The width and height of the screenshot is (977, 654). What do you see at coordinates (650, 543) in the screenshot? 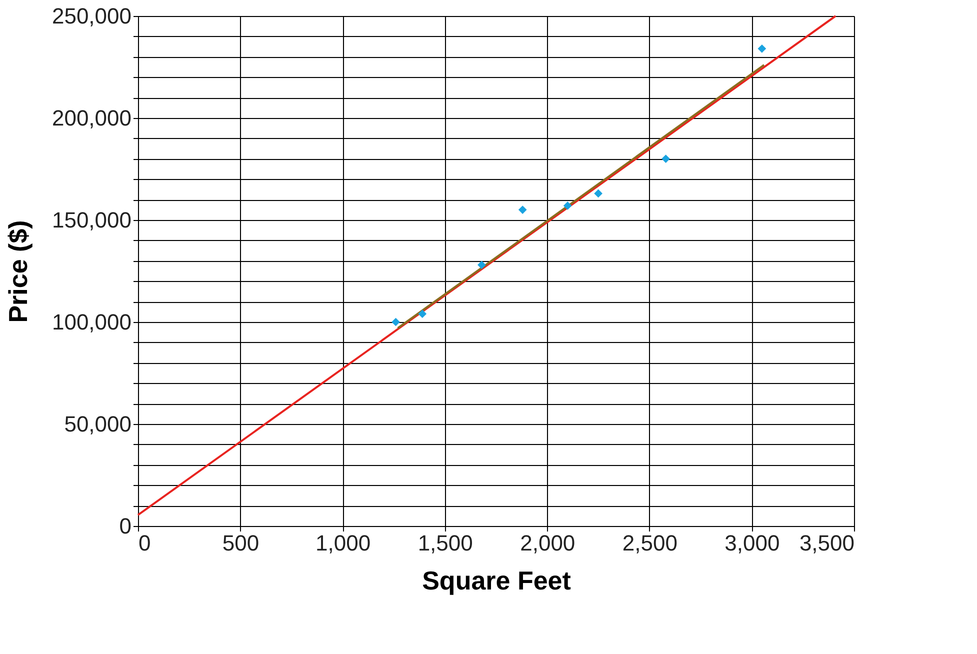
I see `x-tick-label: 2,500` at bounding box center [650, 543].